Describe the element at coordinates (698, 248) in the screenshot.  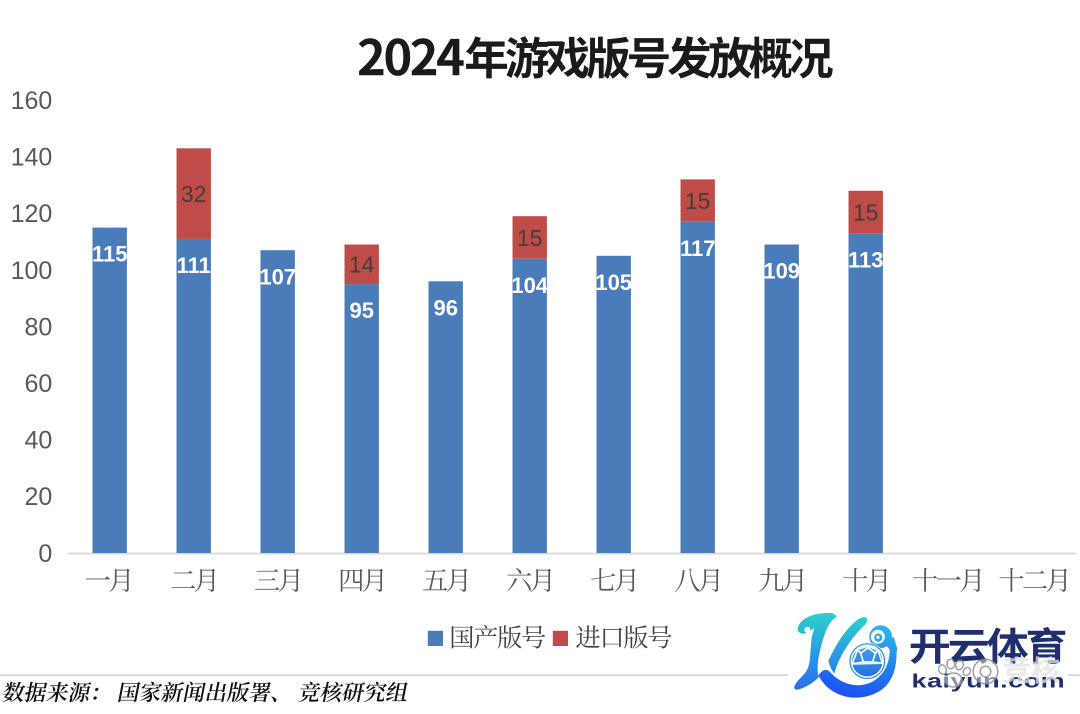
I see `svg-text: 117` at that location.